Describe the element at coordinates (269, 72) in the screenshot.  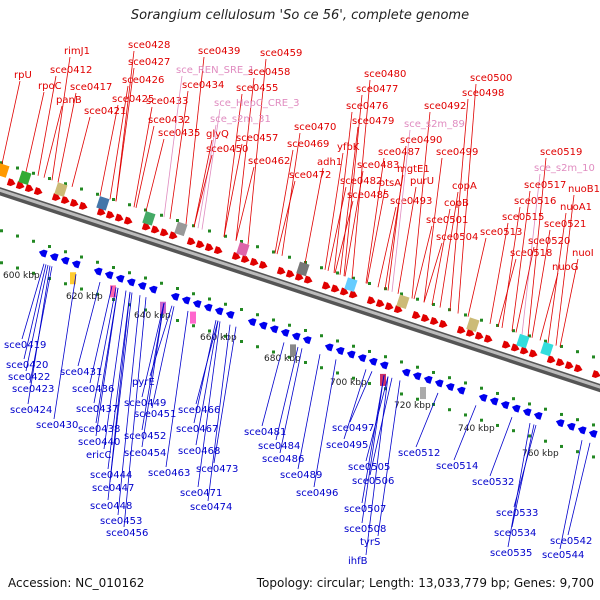
I see `top-gene-label: sce0458` at that location.